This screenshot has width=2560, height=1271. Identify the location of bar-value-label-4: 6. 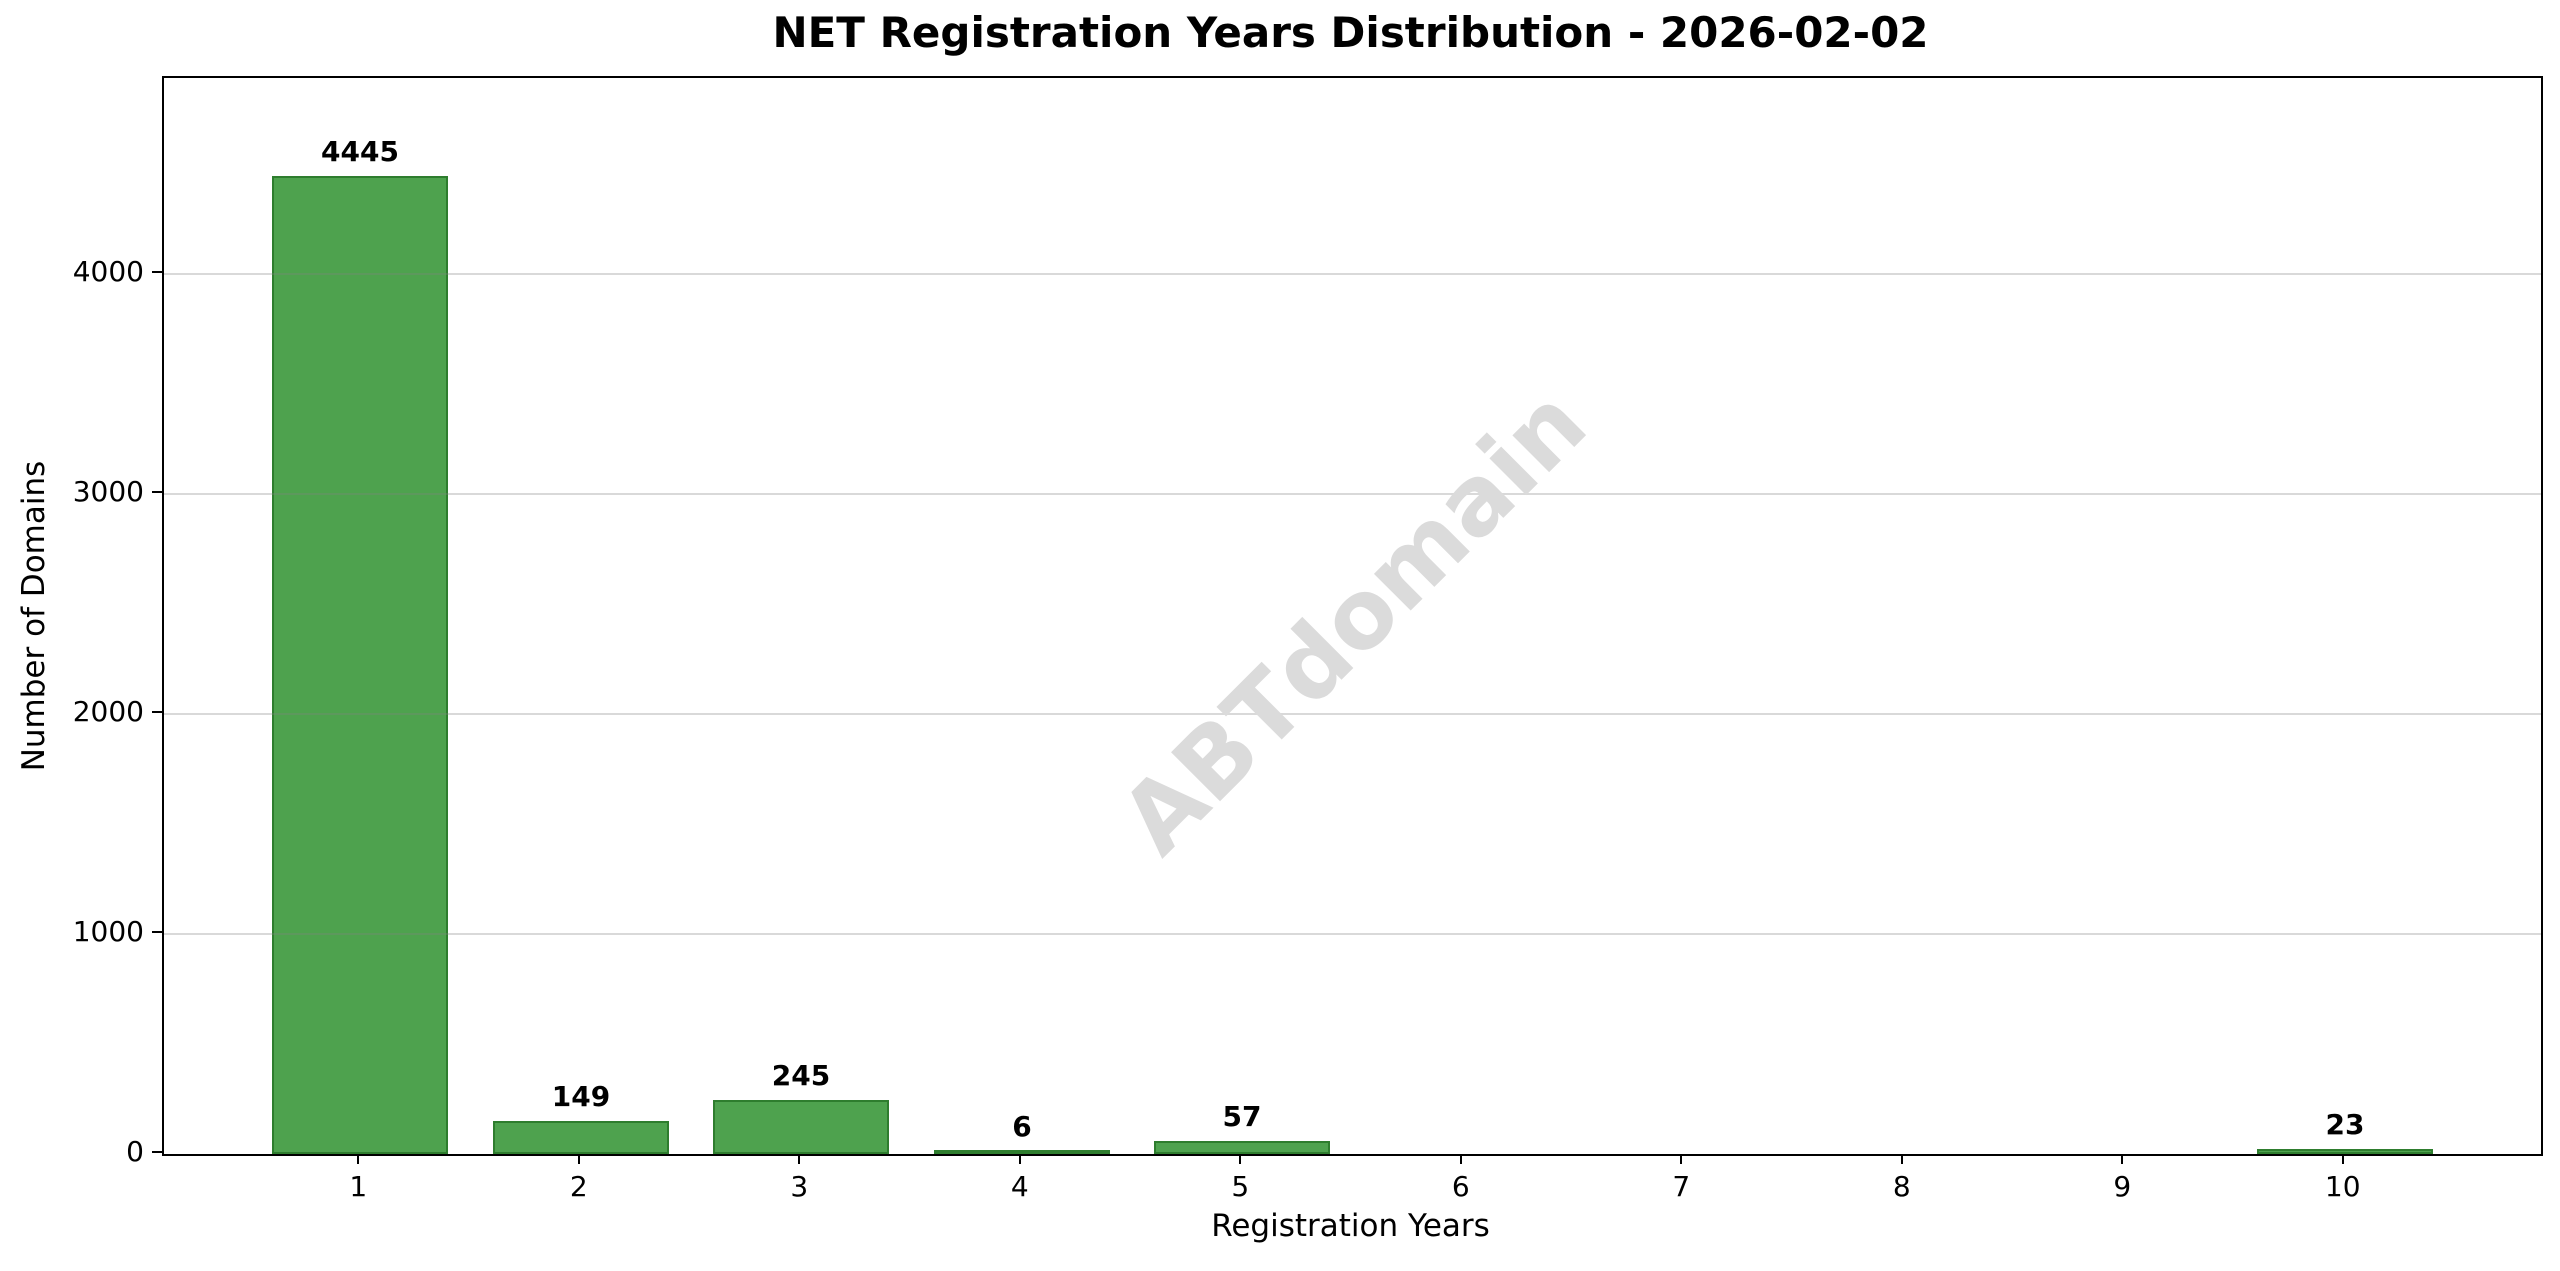
(1022, 1126).